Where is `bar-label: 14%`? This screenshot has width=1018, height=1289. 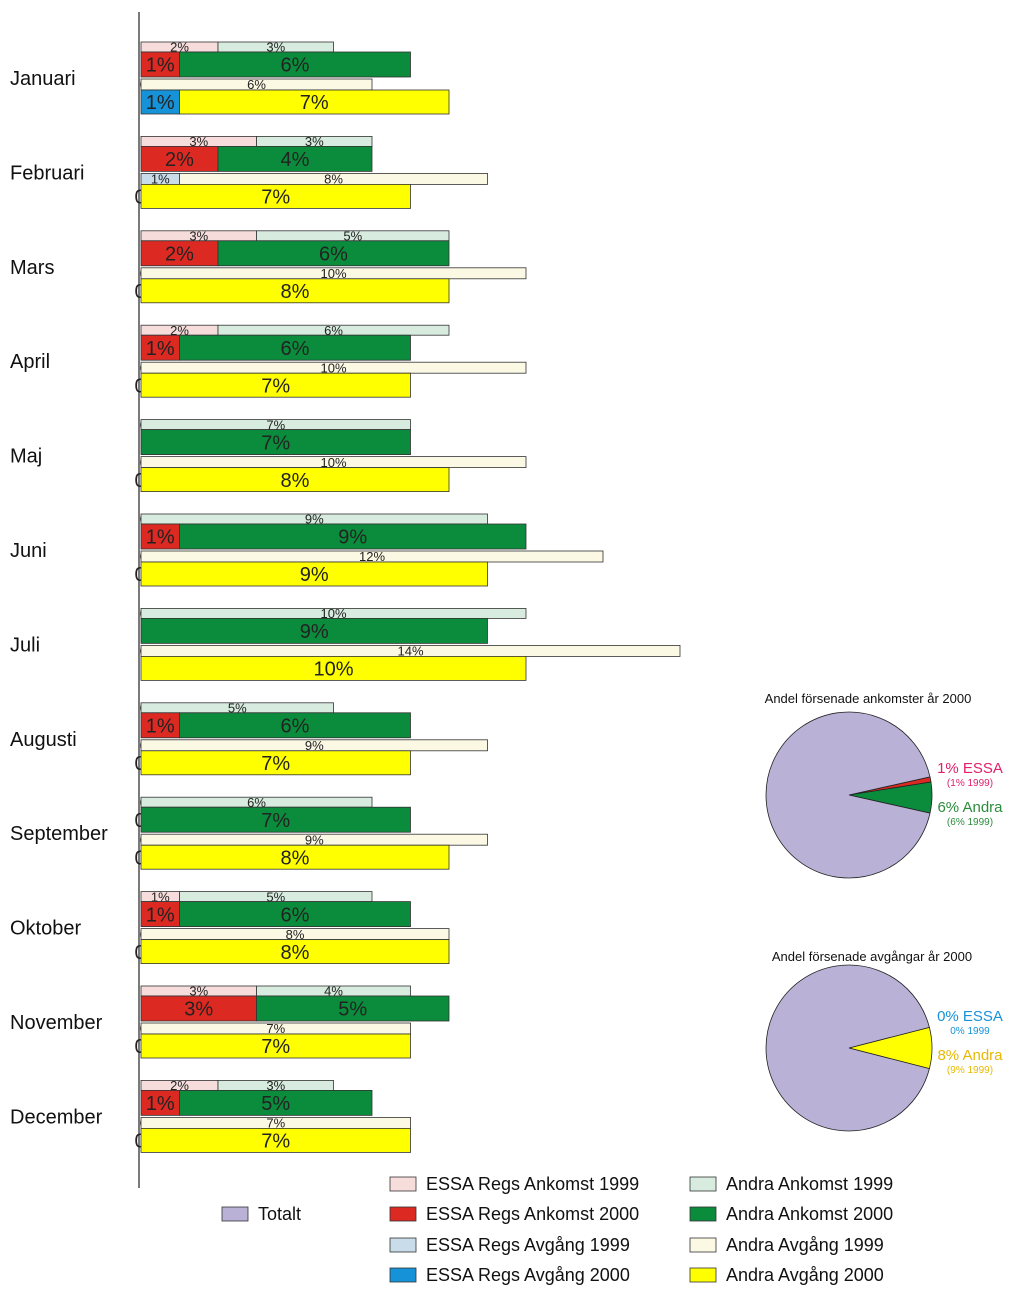
bar-label: 14% is located at coordinates (410, 651).